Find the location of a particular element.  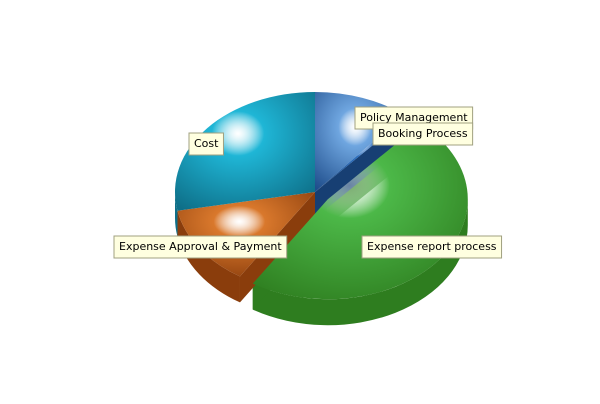

pie-side-cost is located at coordinates (176, 214).